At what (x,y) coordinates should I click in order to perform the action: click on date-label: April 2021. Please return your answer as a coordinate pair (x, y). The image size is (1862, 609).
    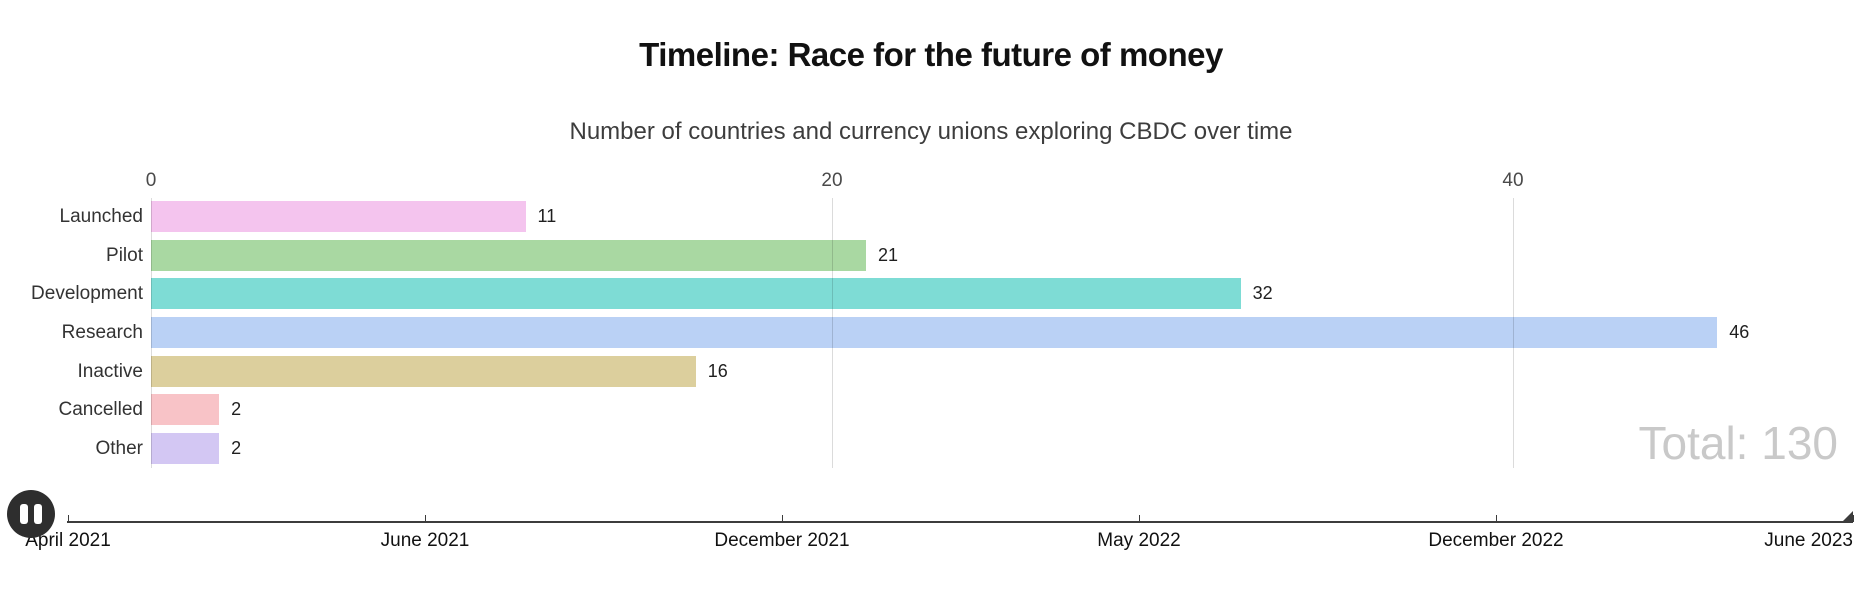
    Looking at the image, I should click on (68, 540).